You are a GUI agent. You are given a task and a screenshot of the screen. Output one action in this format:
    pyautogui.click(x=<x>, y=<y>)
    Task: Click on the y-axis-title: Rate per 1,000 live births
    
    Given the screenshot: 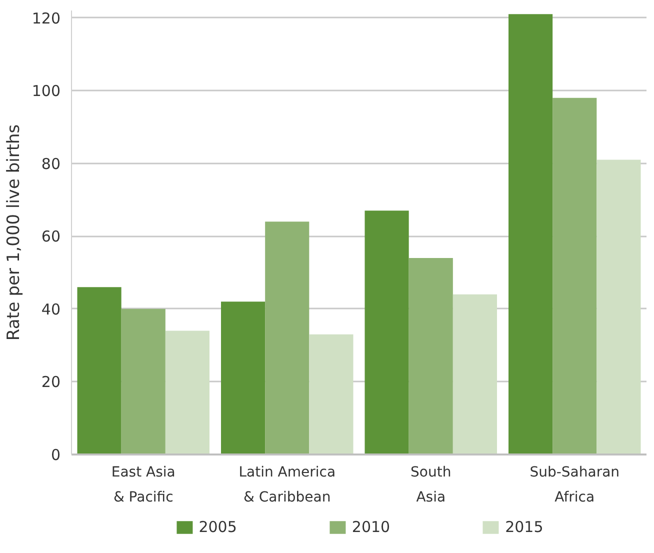 What is the action you would take?
    pyautogui.click(x=14, y=232)
    